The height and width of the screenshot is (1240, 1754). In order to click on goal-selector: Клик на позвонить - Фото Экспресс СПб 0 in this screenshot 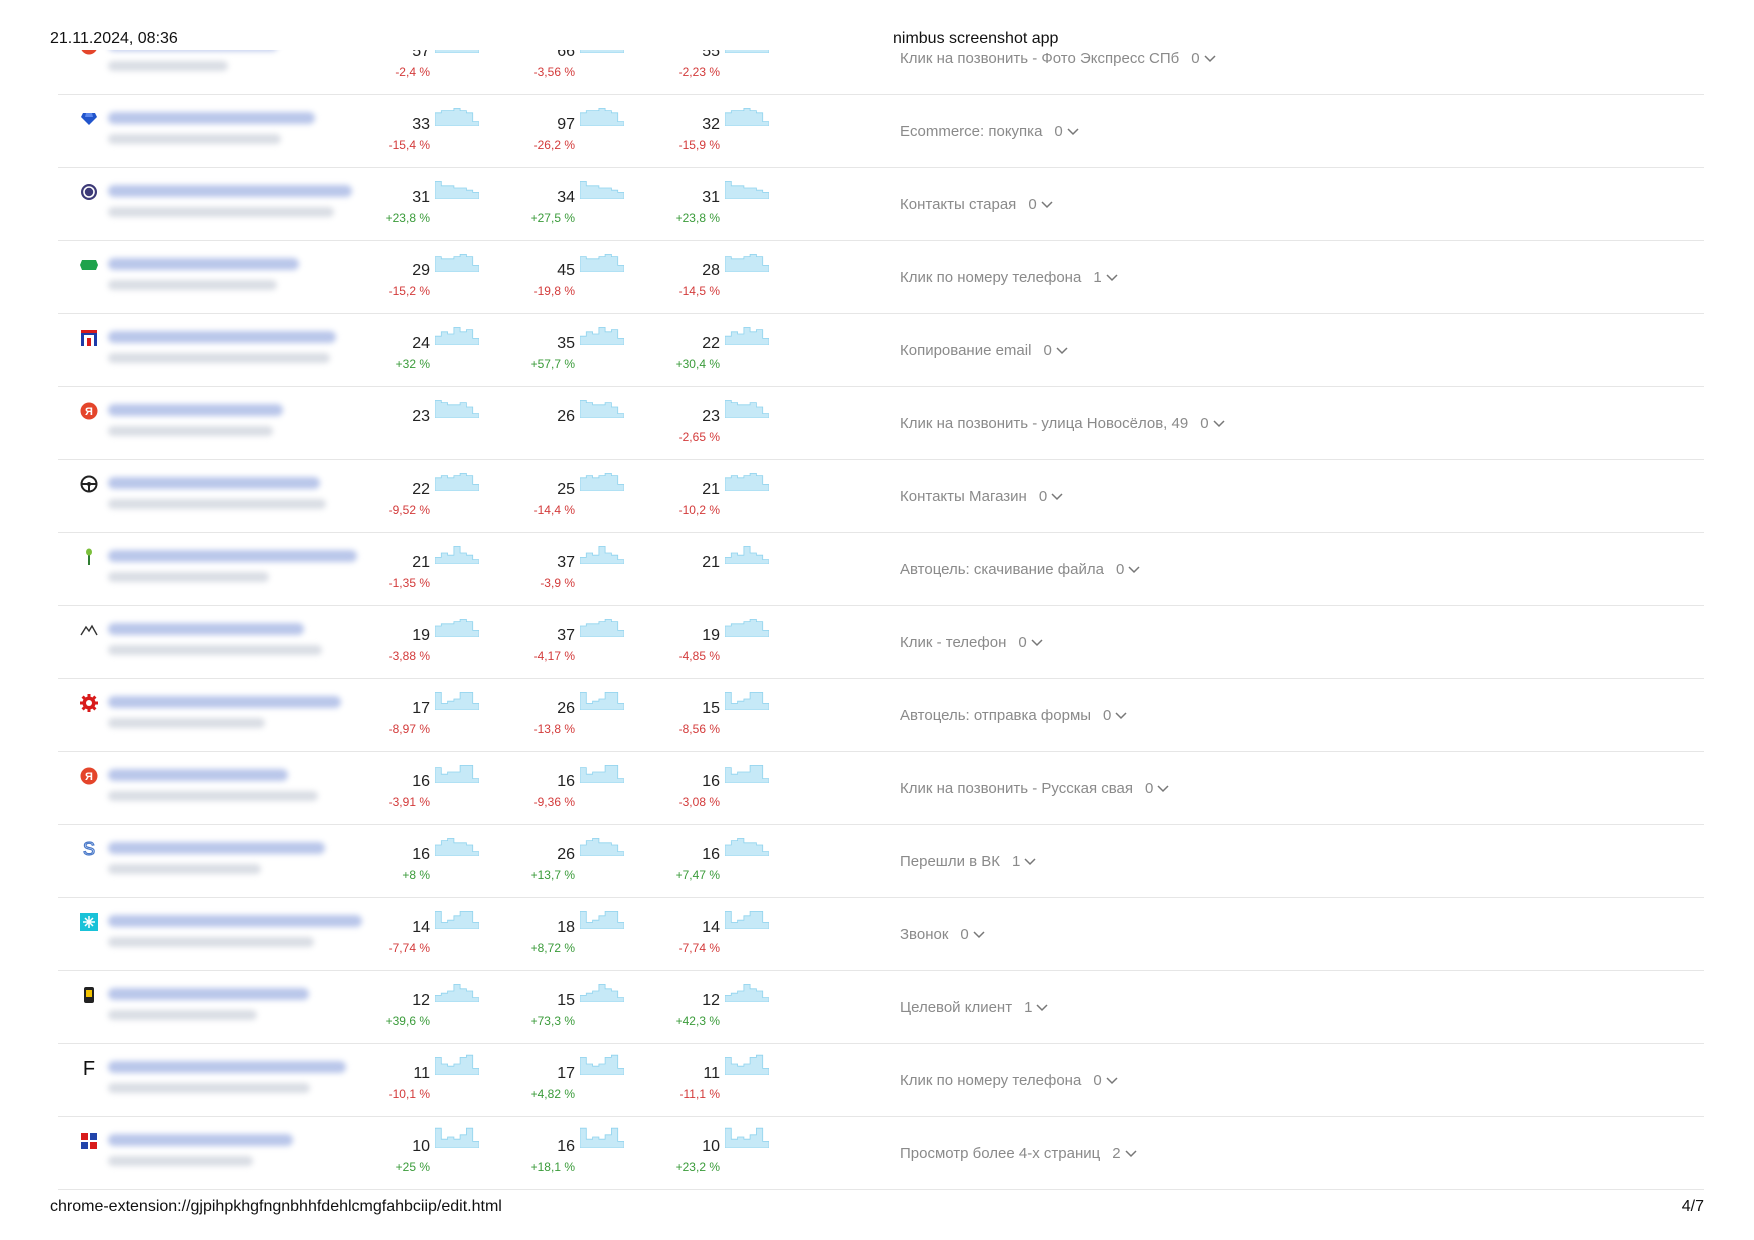, I will do `click(1058, 58)`.